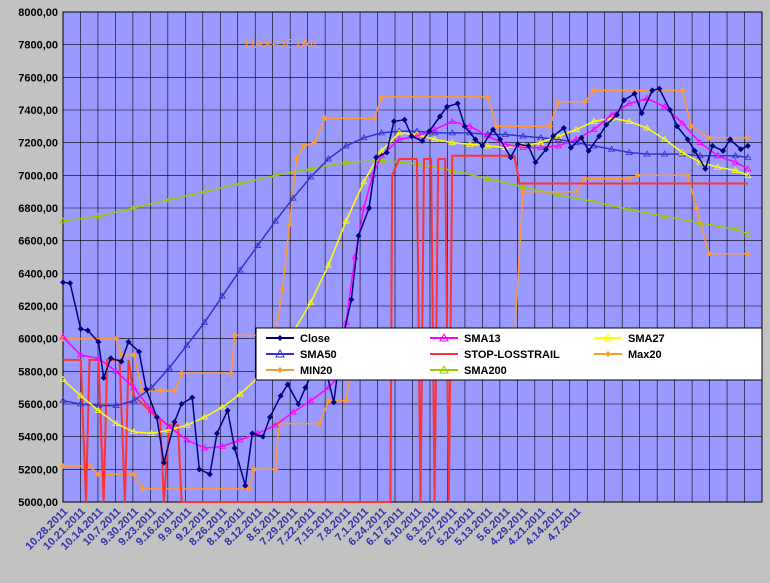  Describe the element at coordinates (645, 355) in the screenshot. I see `legend-label-max20: Max20` at that location.